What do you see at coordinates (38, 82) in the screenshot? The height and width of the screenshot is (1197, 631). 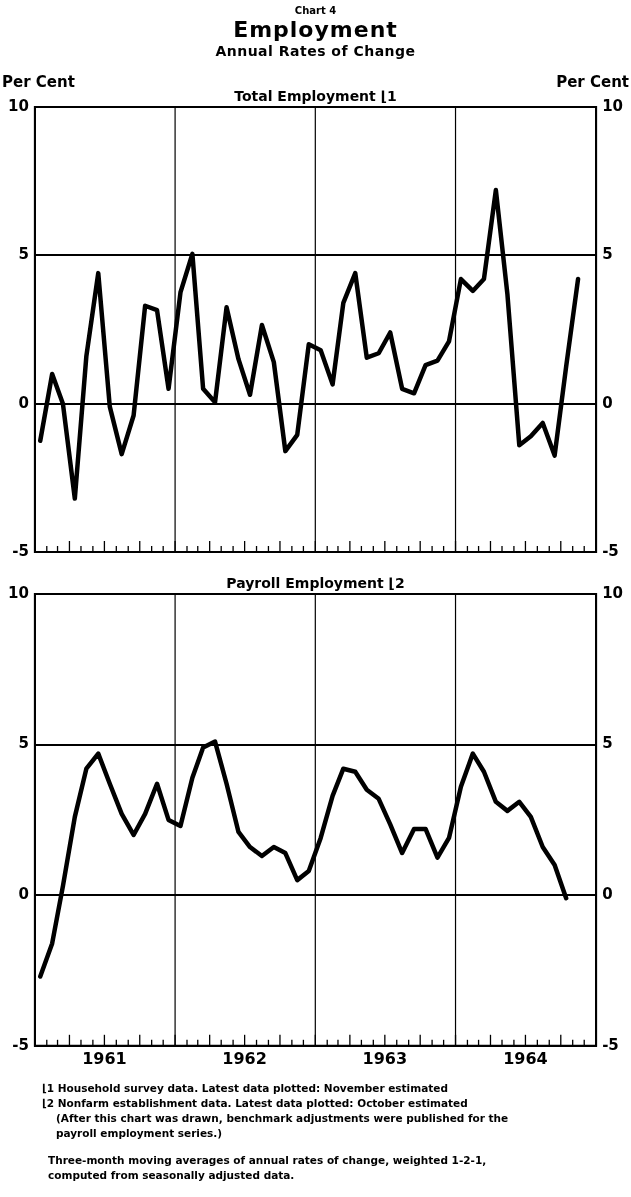 I see `y-axis-title: Per Cent` at bounding box center [38, 82].